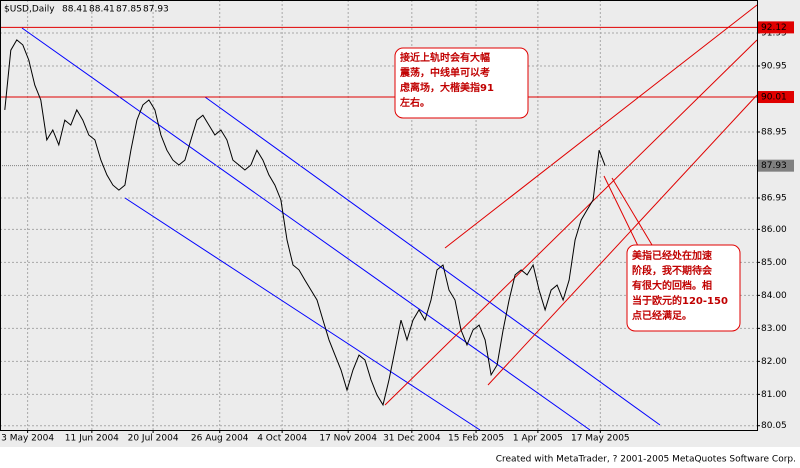 The height and width of the screenshot is (468, 800). I want to click on y-tick-label: 86.00, so click(774, 230).